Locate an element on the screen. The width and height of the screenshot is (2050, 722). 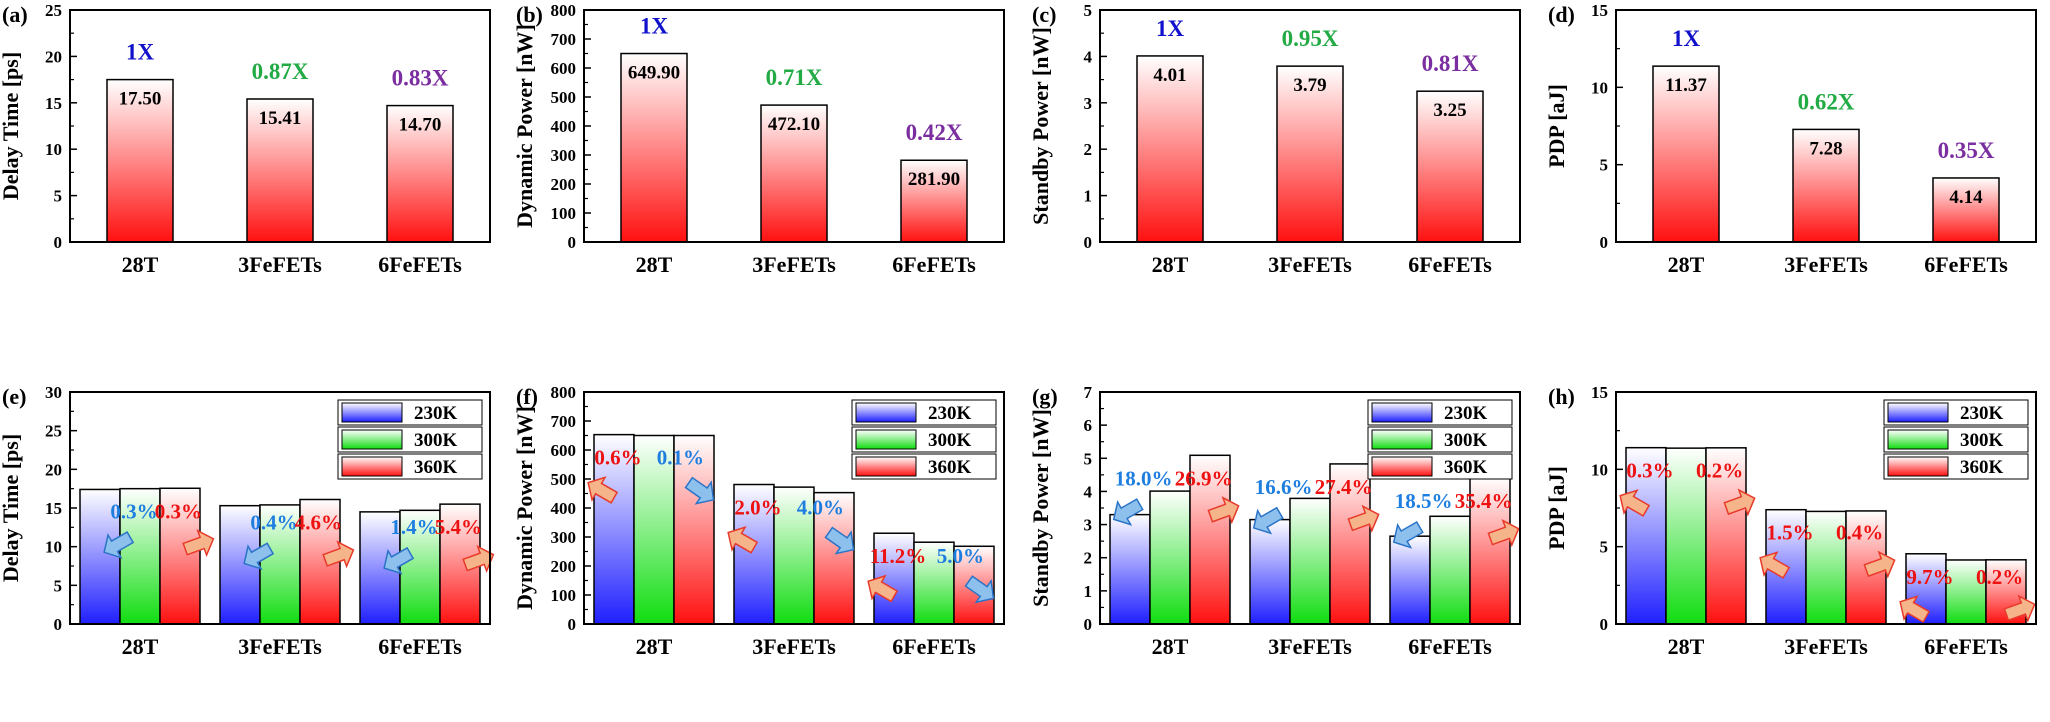
y-tick-label: 3 is located at coordinates (1088, 525).